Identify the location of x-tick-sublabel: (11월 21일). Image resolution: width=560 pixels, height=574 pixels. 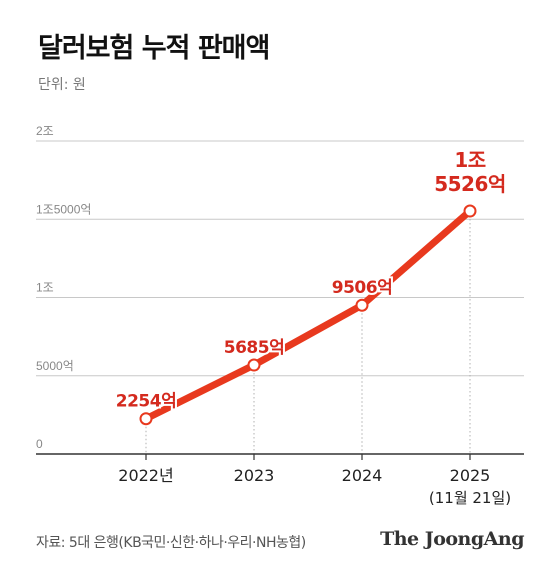
(470, 498).